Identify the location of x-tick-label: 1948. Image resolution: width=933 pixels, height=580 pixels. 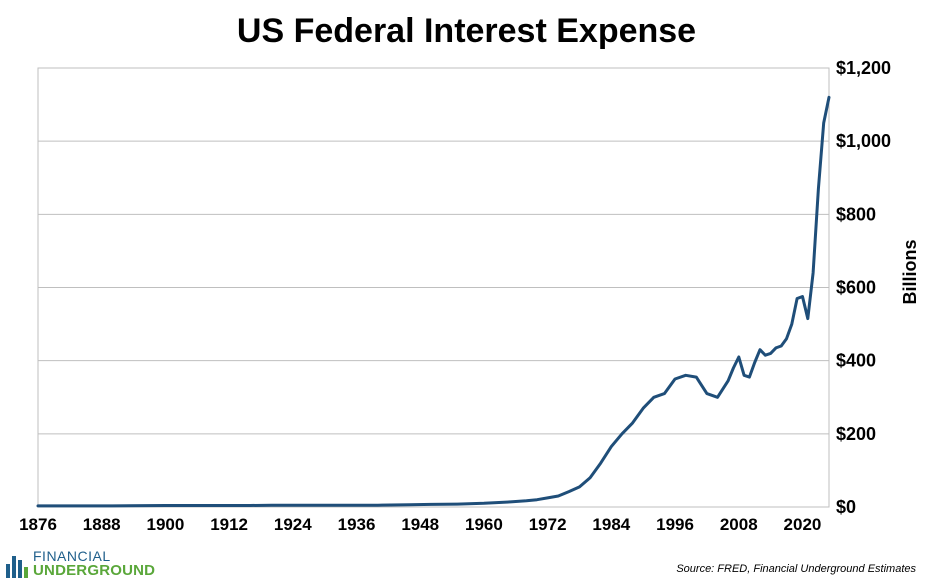
(420, 524).